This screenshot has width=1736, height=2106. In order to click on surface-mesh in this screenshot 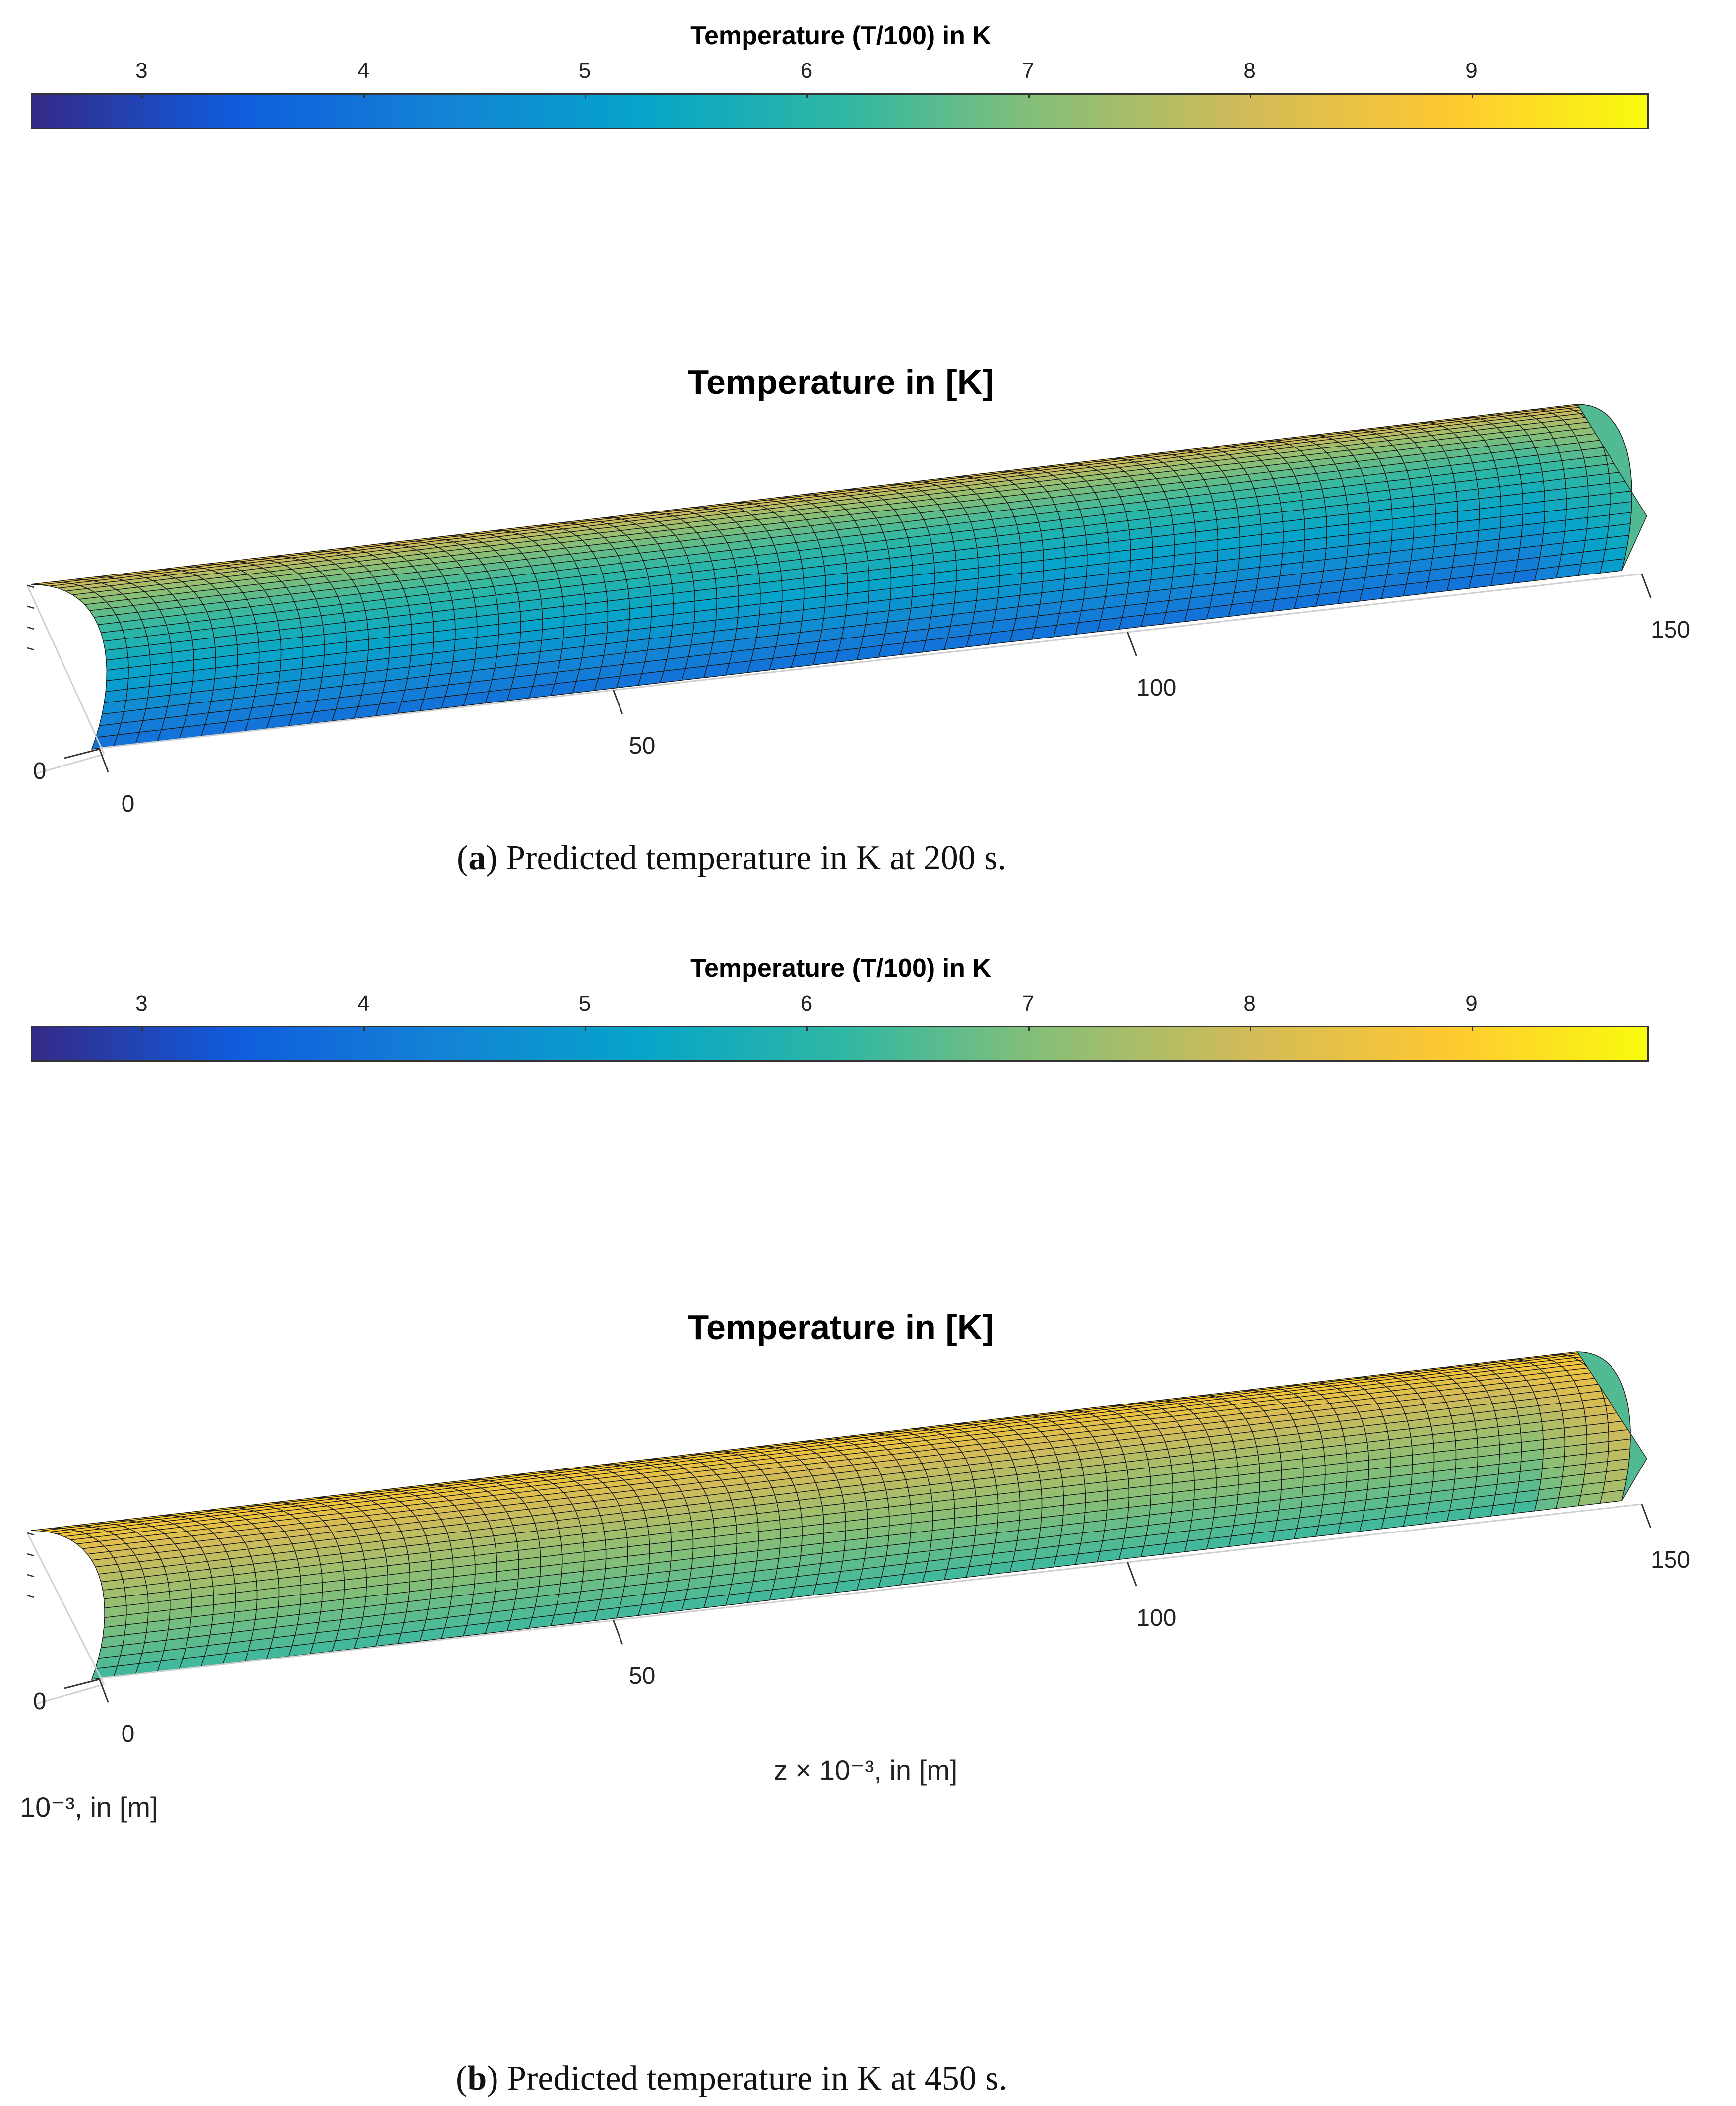, I will do `click(838, 1515)`.